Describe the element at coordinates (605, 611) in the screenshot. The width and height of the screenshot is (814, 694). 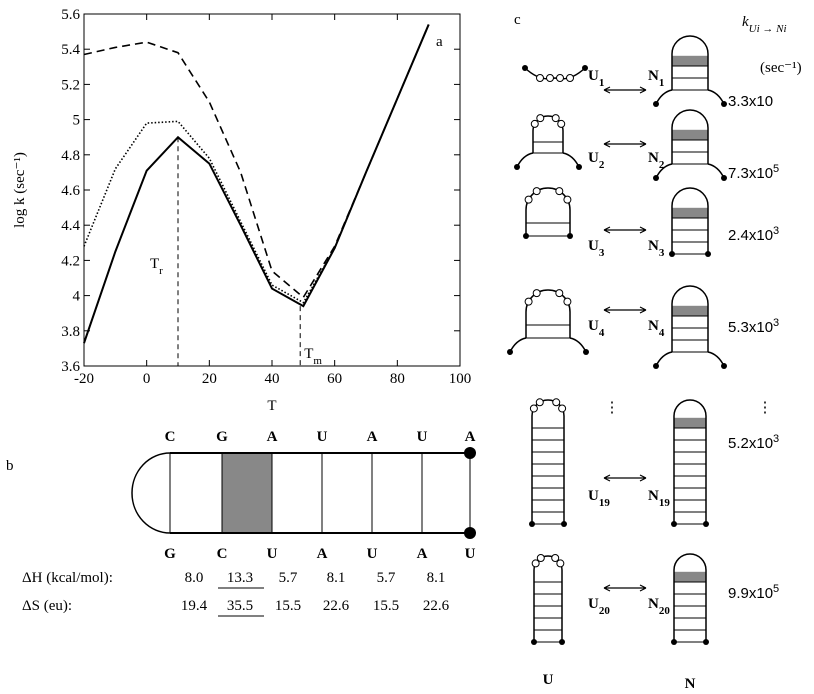
I see `u-state-part: 20` at that location.